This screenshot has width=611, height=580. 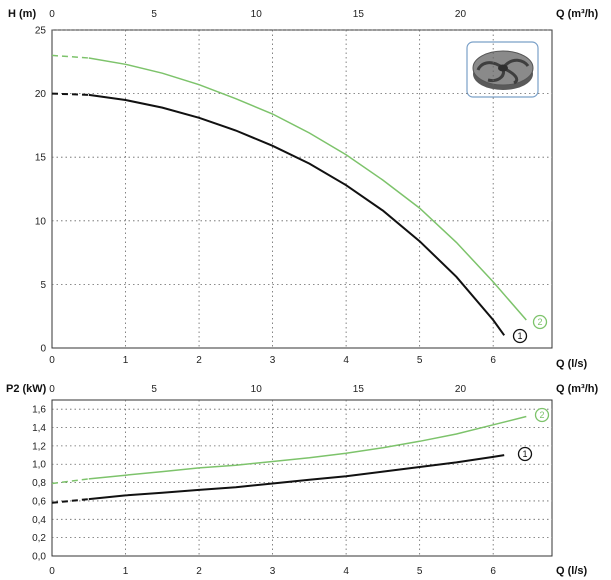 I want to click on head-series-2-marker, so click(x=540, y=322).